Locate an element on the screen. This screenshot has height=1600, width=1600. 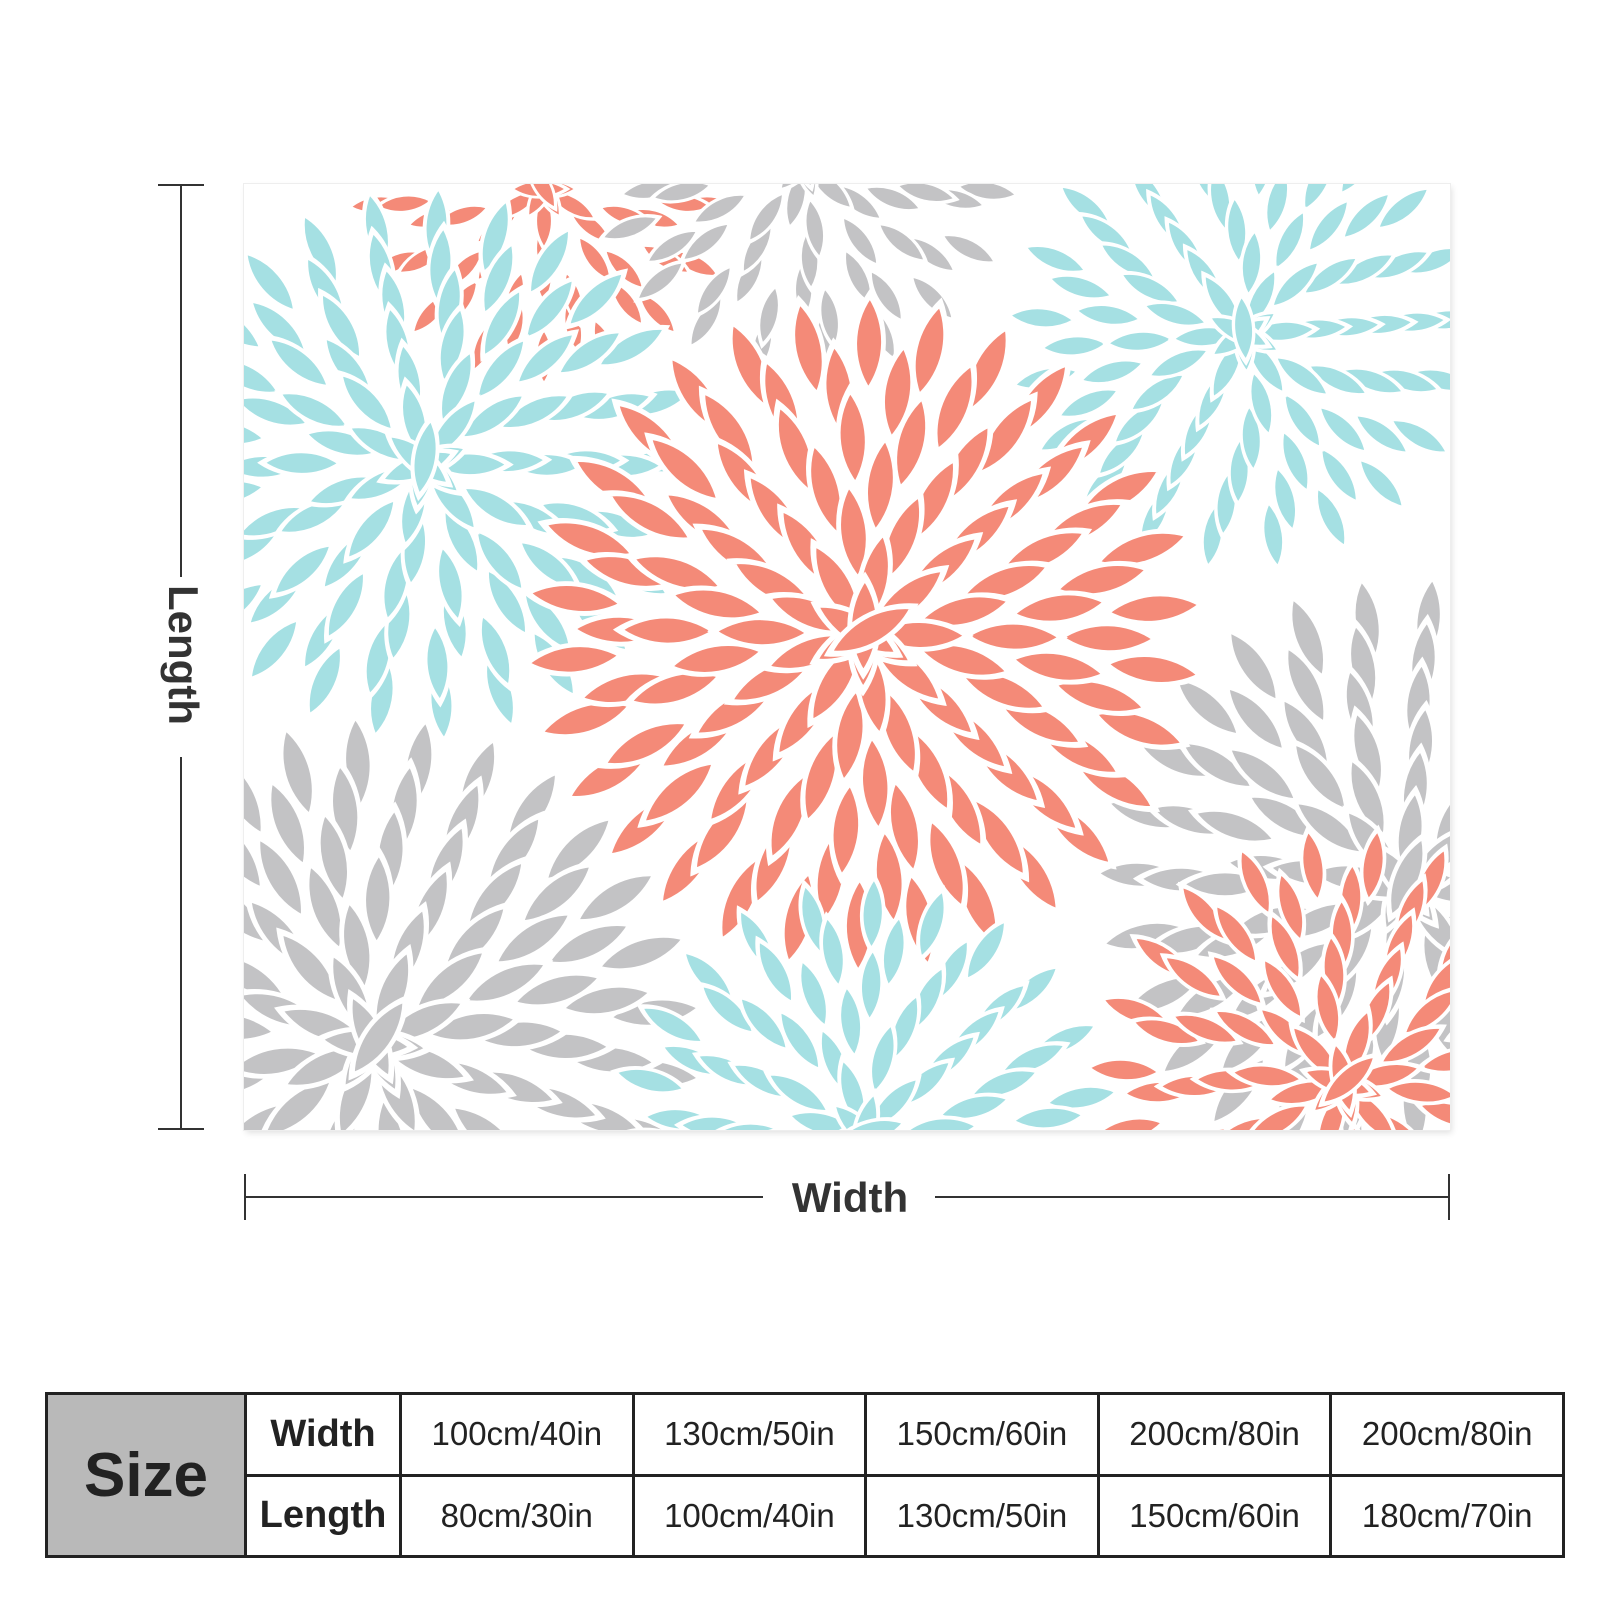
width-value: 130cm/50in is located at coordinates (749, 1434).